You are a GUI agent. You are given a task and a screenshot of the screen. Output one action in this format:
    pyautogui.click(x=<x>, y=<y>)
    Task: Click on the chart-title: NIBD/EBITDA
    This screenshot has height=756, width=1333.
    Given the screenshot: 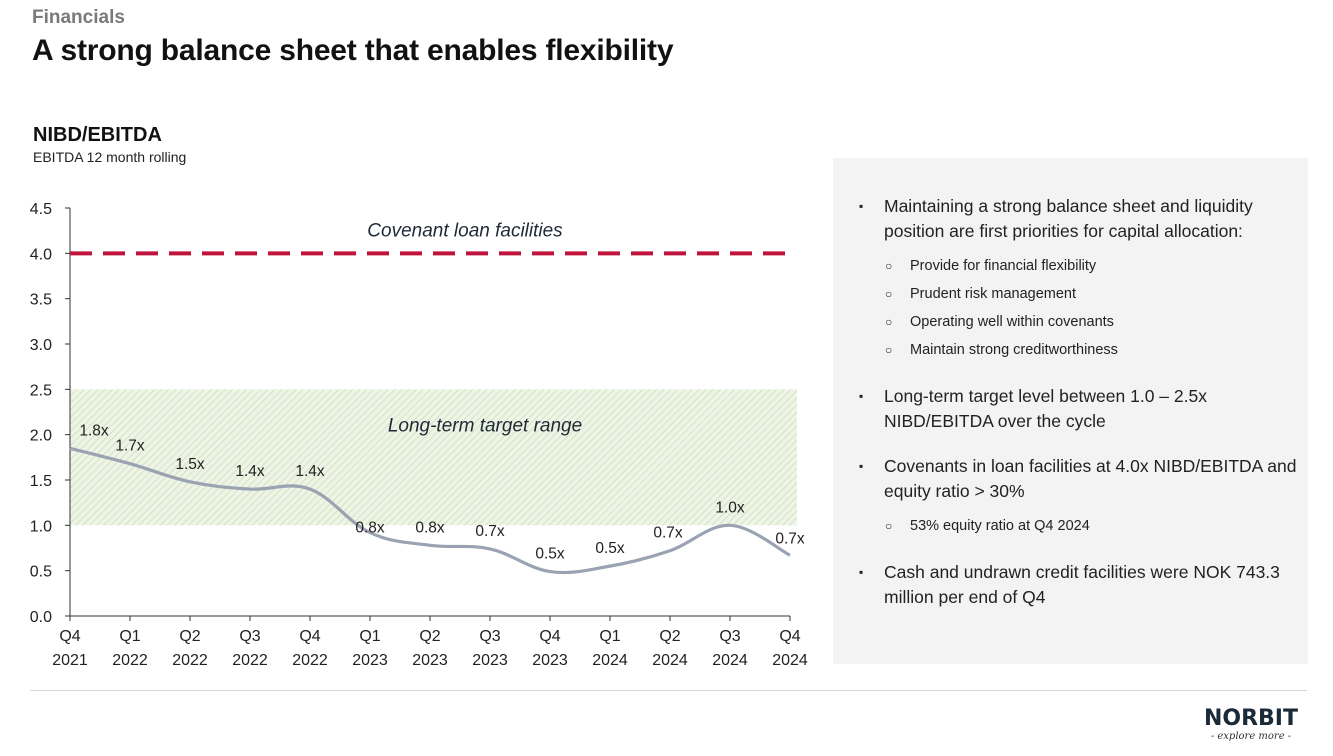 What is the action you would take?
    pyautogui.click(x=97, y=135)
    